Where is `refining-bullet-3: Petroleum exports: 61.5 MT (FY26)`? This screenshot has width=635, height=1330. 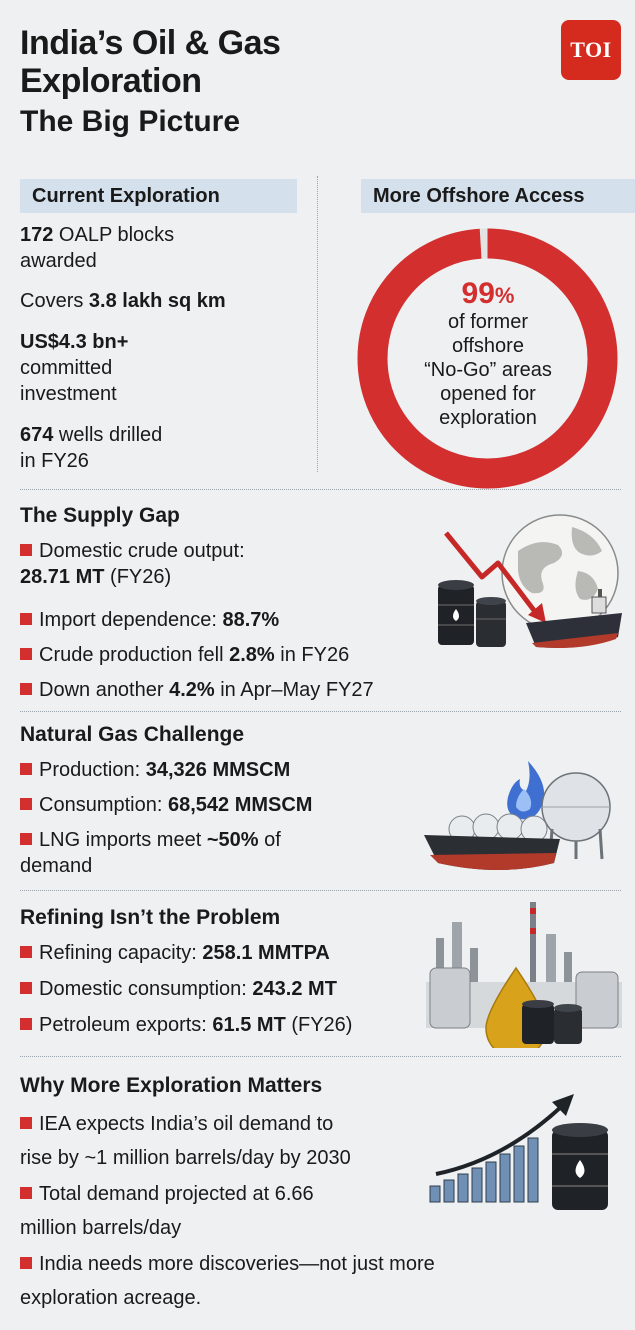
refining-bullet-3: Petroleum exports: 61.5 MT (FY26) is located at coordinates (186, 1025).